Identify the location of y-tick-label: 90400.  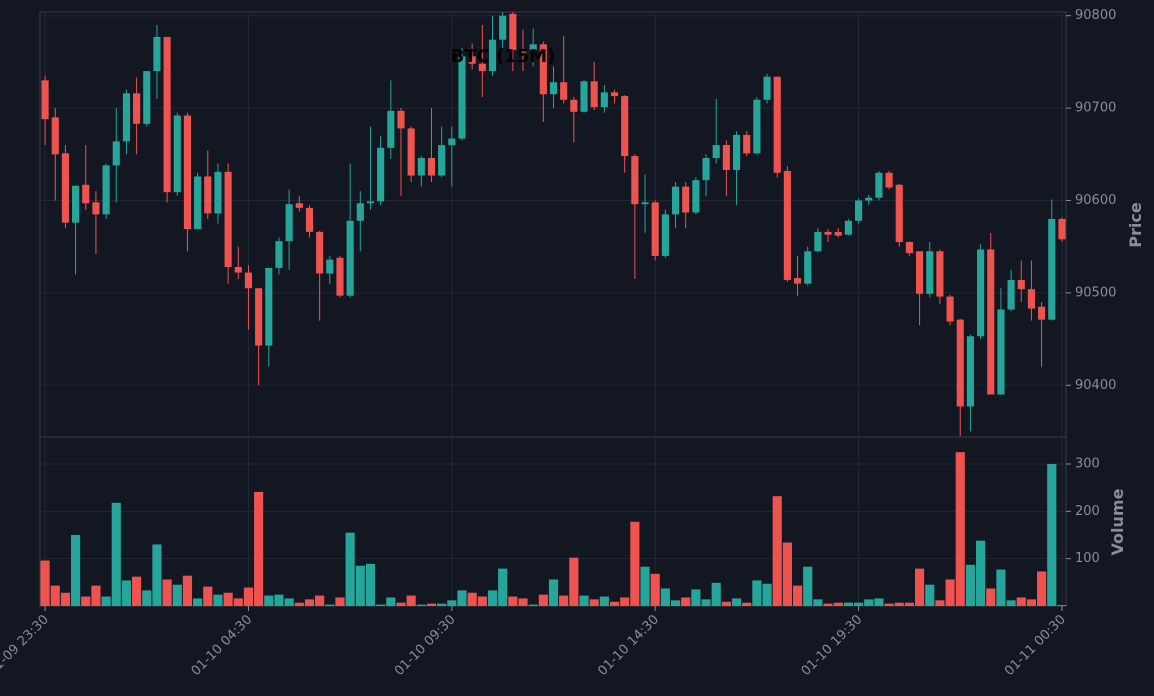
(1095, 385).